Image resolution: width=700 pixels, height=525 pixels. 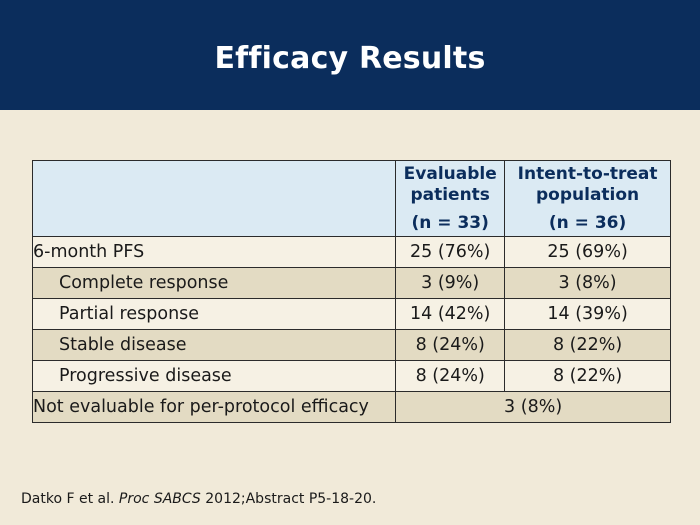 I want to click on header-itt-line1: Intent-to-treat, so click(x=587, y=173).